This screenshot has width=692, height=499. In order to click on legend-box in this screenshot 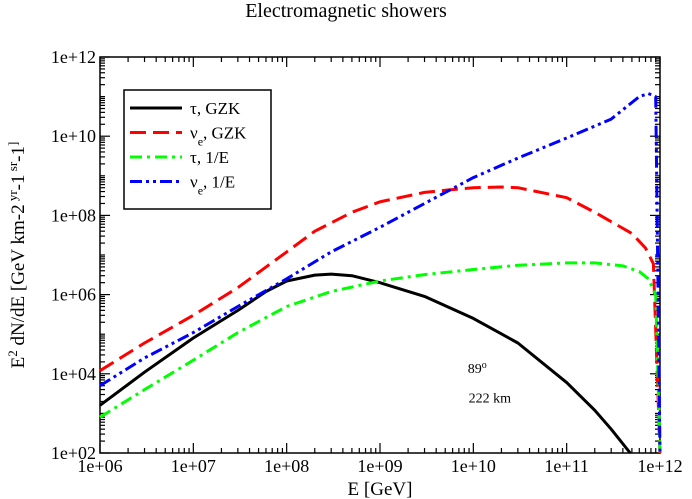, I will do `click(197, 149)`.